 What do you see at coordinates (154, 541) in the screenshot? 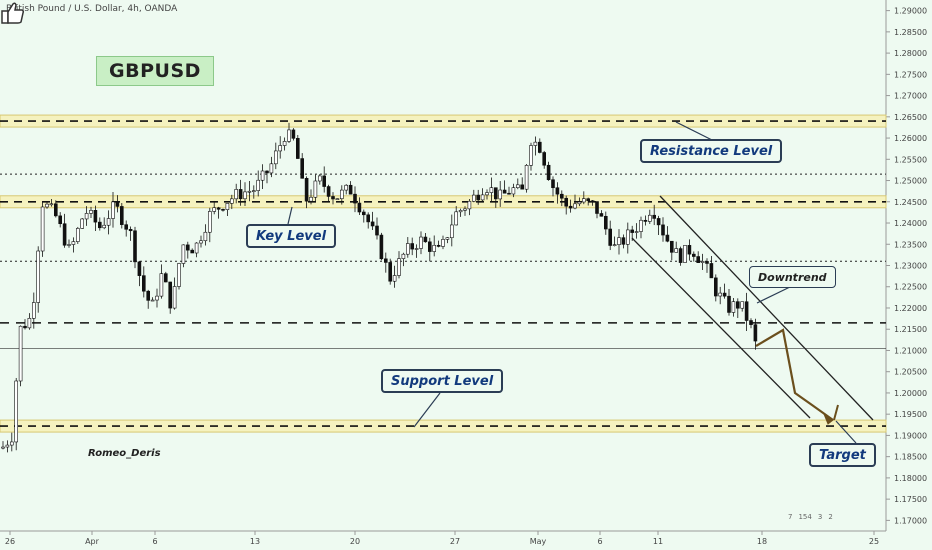
I see `x-tick-label-2: 6` at bounding box center [154, 541].